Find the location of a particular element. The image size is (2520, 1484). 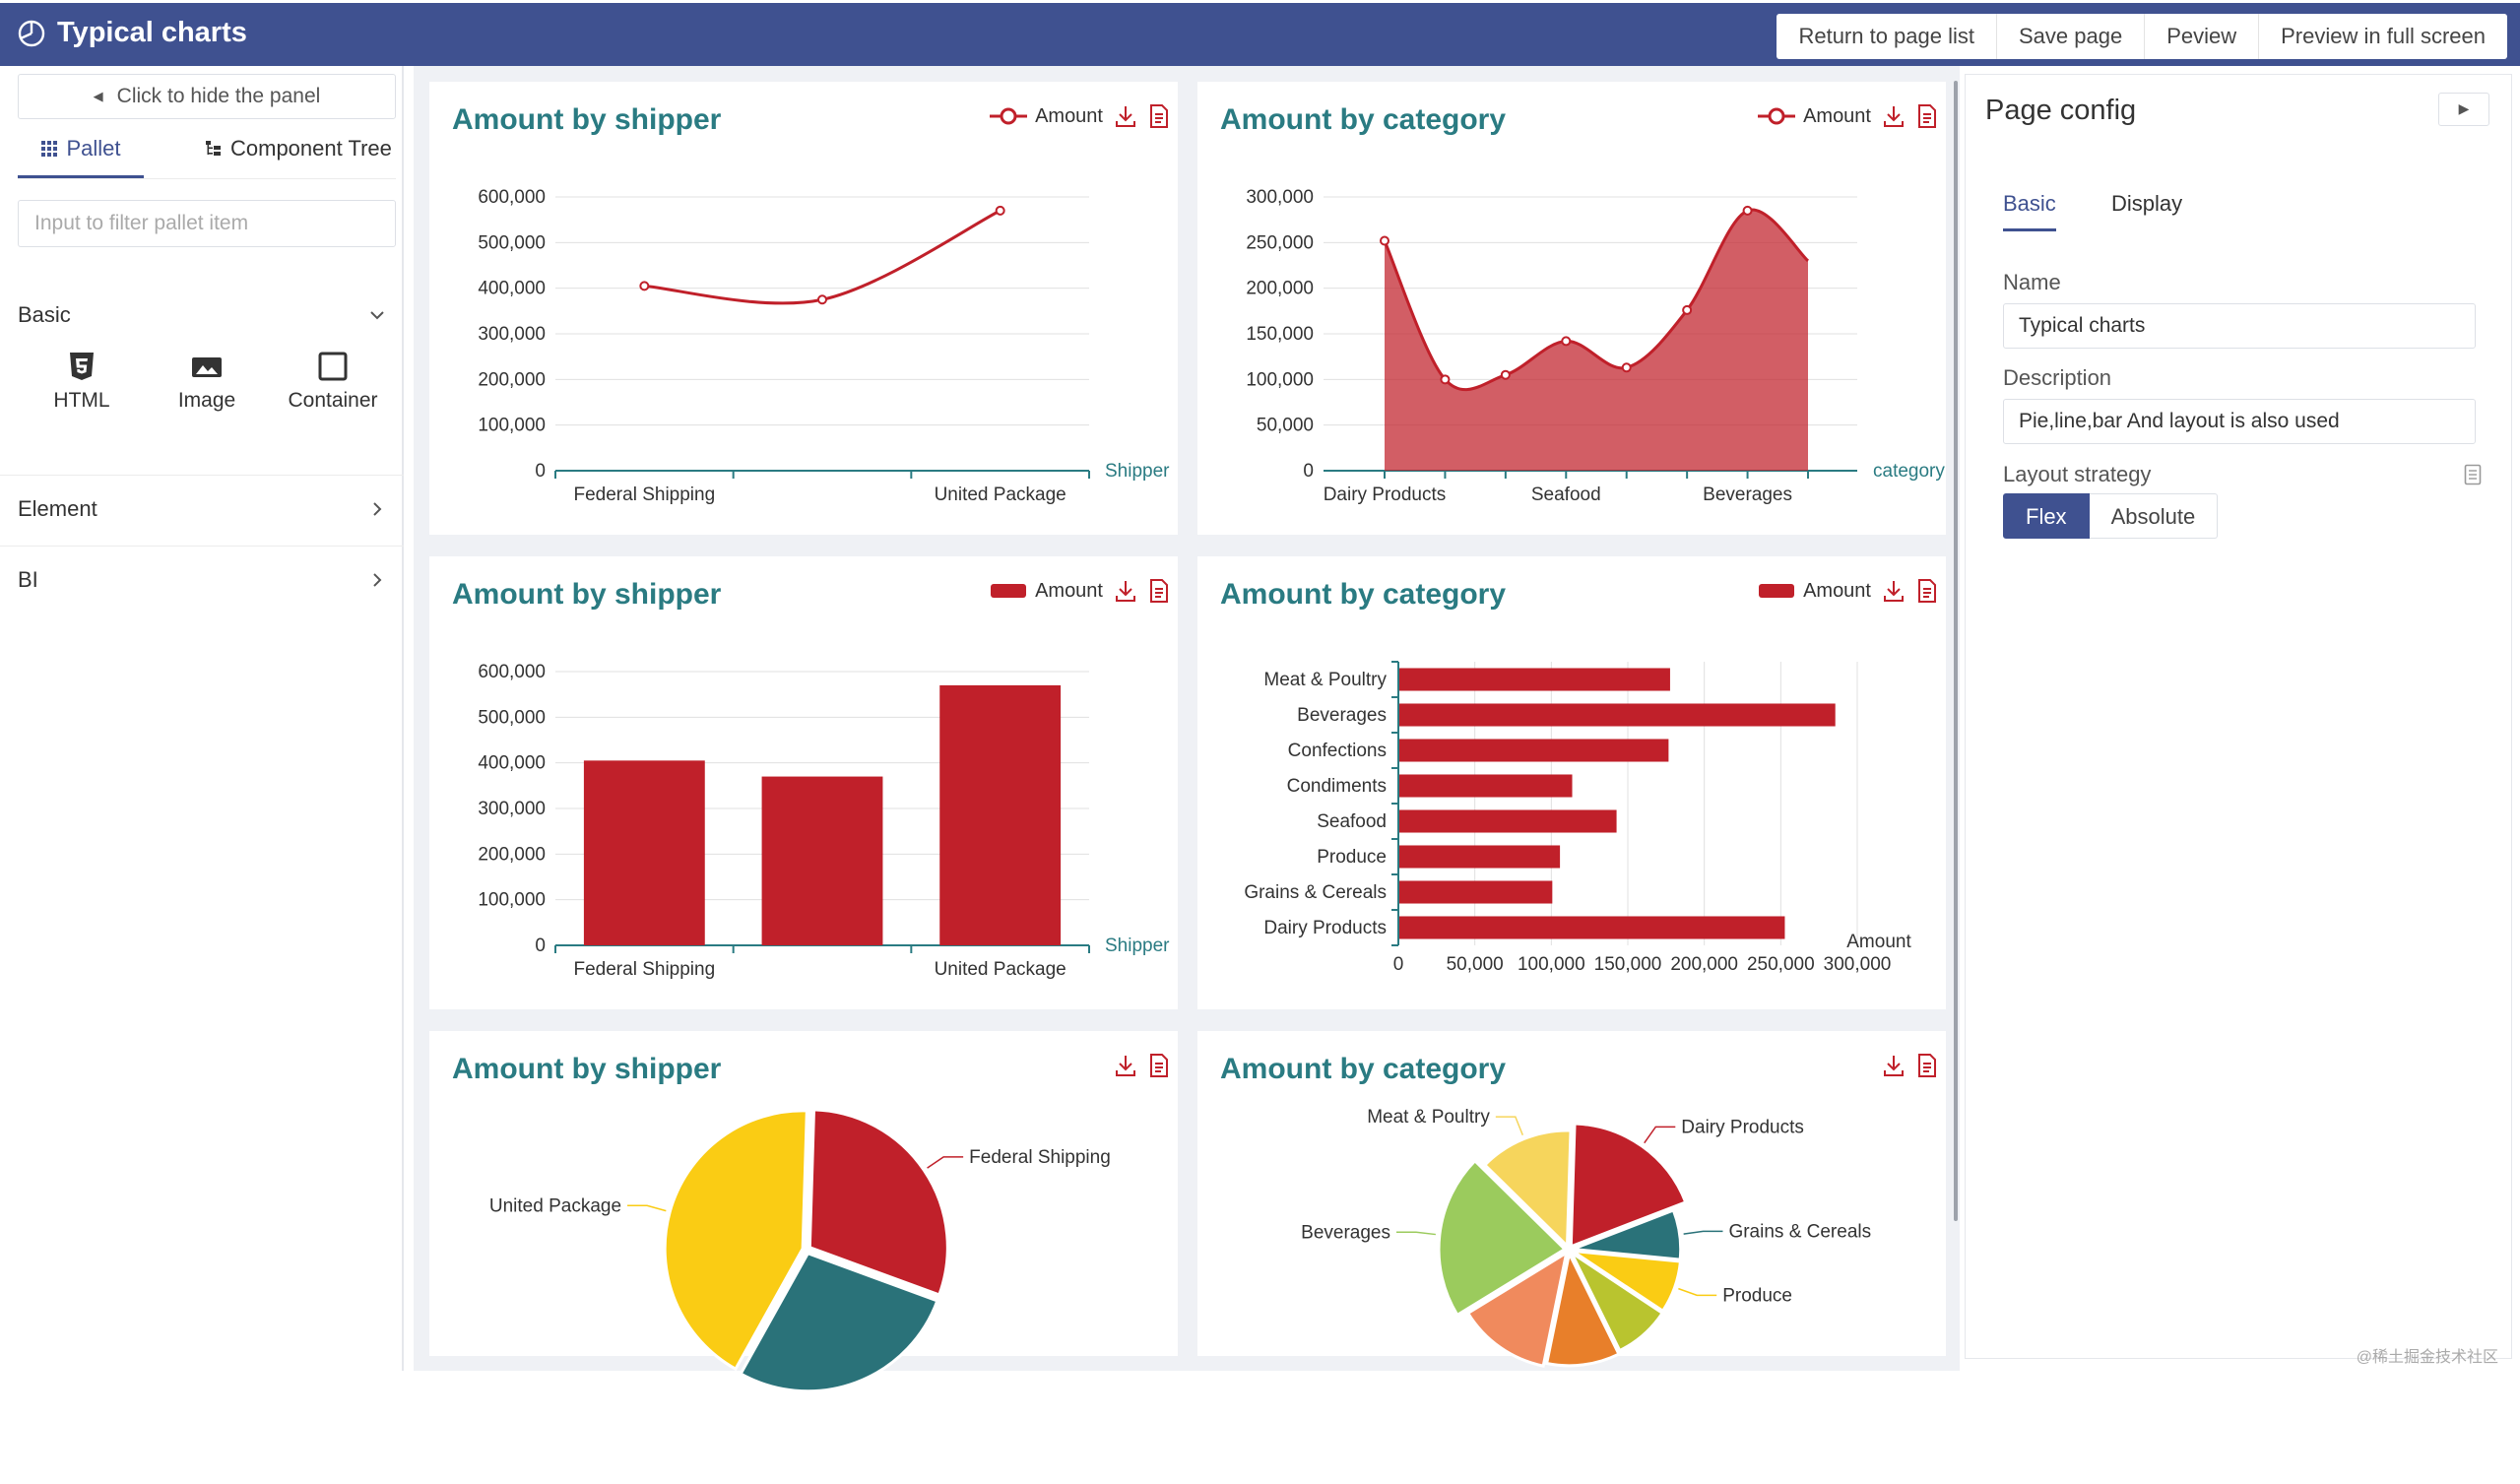

chart-title: Amount by shipper is located at coordinates (587, 1069).